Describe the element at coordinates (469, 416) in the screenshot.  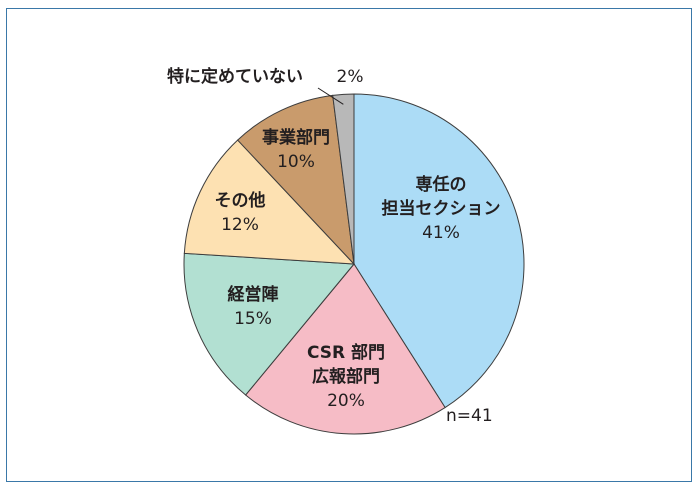
I see `sample-size-note: n=41` at that location.